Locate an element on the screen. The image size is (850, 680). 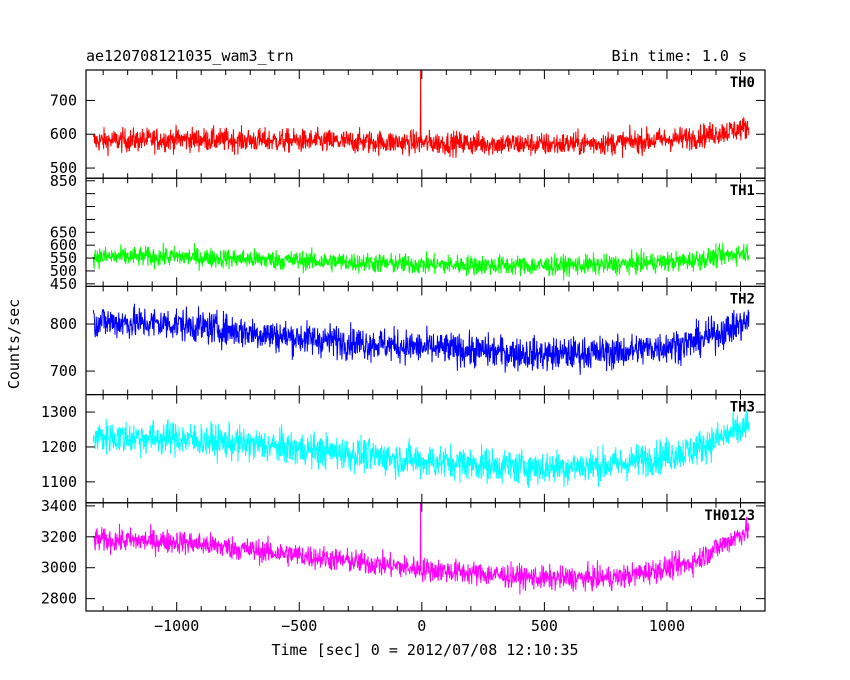
panel-name-label: TH0 is located at coordinates (742, 83).